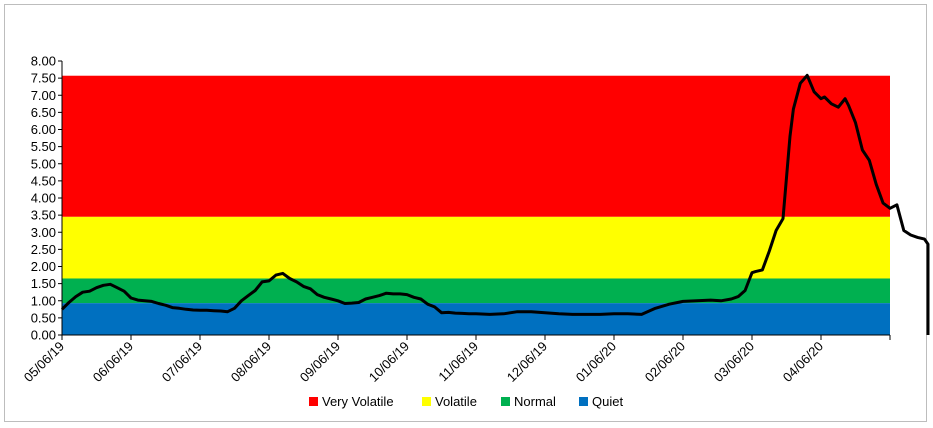 The image size is (933, 428). I want to click on legend: Very Volatile Volatile Normal Quiet, so click(466, 401).